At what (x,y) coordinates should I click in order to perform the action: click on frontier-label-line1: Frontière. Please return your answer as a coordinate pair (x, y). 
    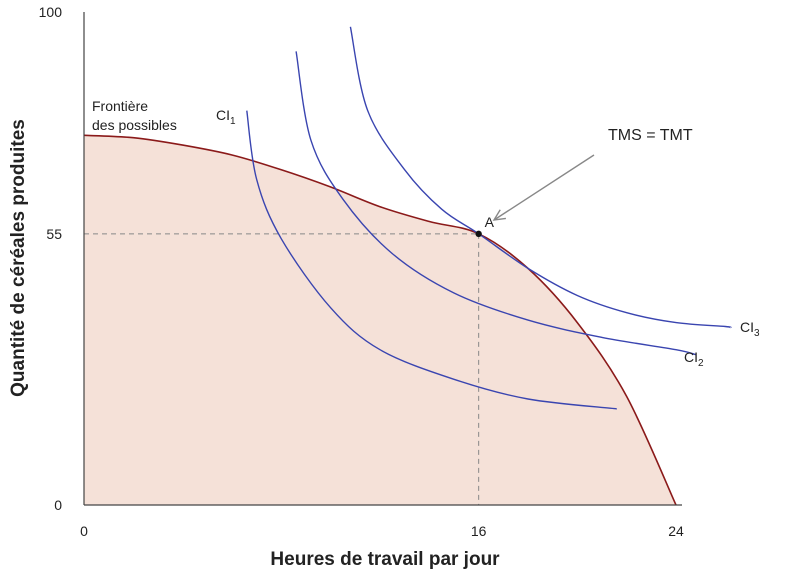
    Looking at the image, I should click on (120, 106).